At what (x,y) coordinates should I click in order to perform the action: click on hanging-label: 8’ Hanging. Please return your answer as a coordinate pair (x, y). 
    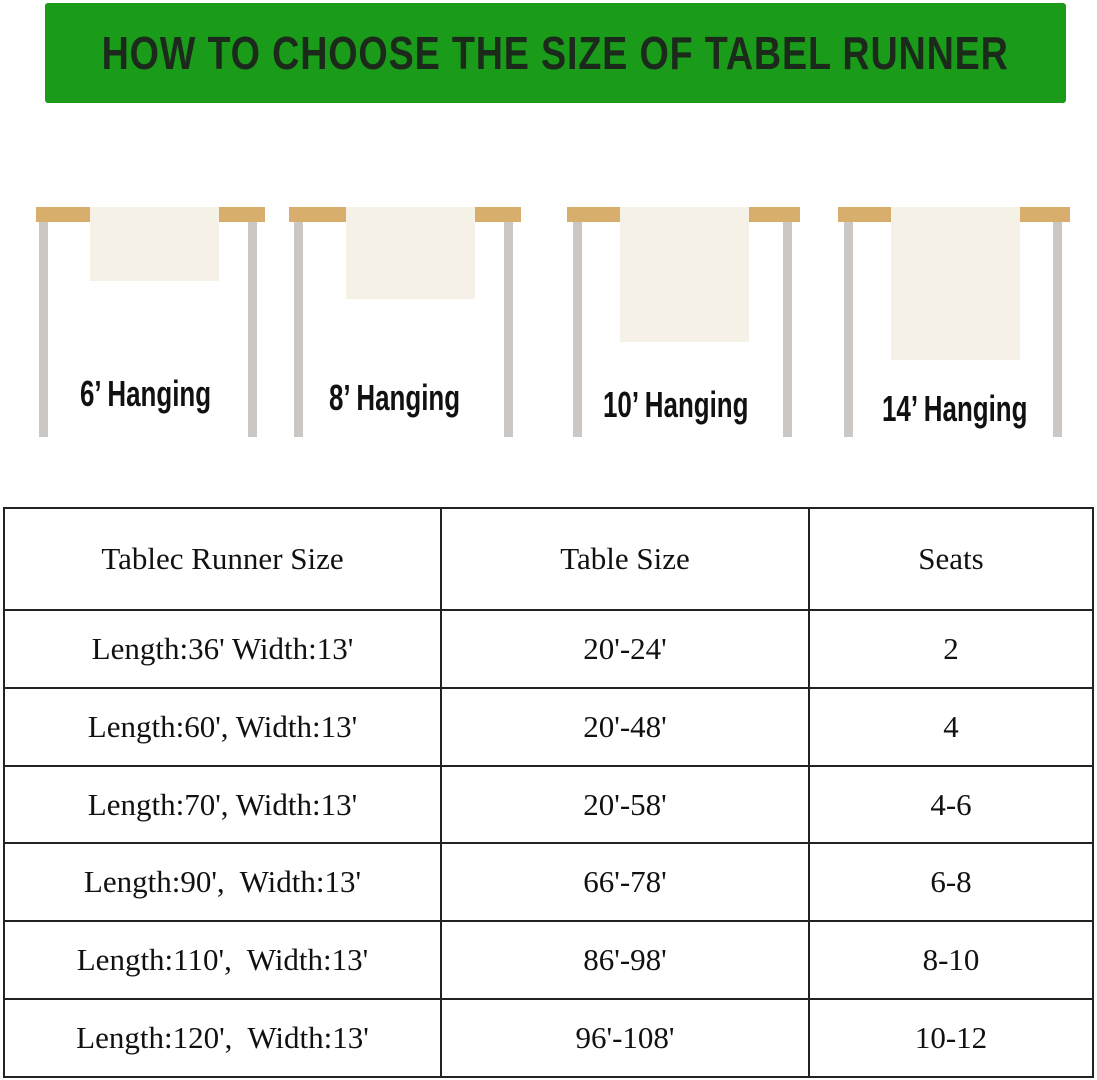
    Looking at the image, I should click on (395, 397).